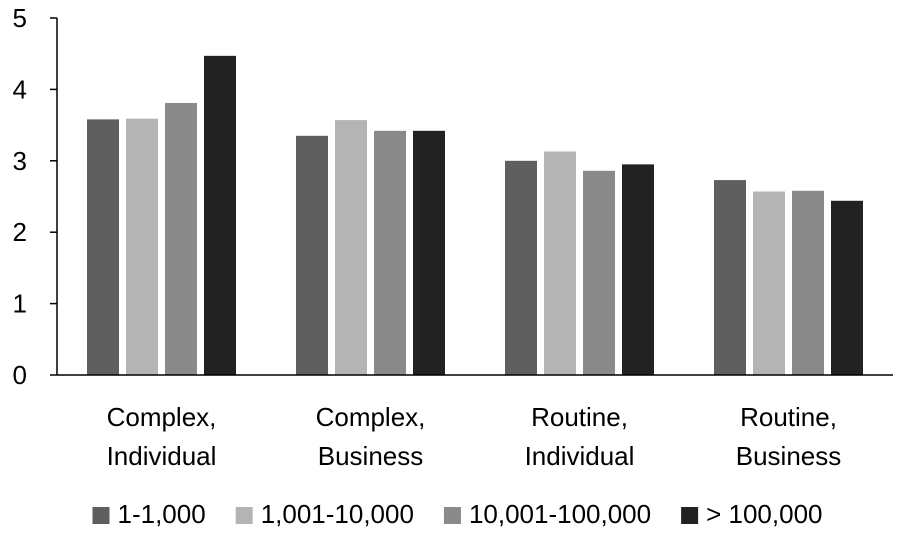 Image resolution: width=915 pixels, height=539 pixels. I want to click on y-tick-label: 4, so click(20, 89).